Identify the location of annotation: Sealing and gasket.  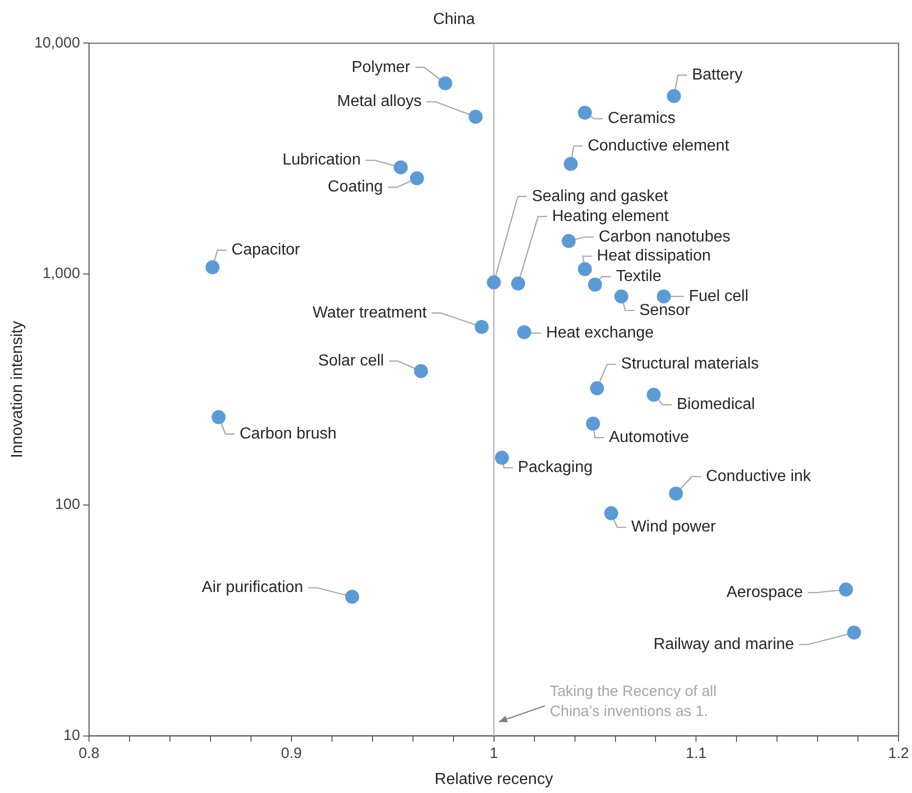
(600, 196).